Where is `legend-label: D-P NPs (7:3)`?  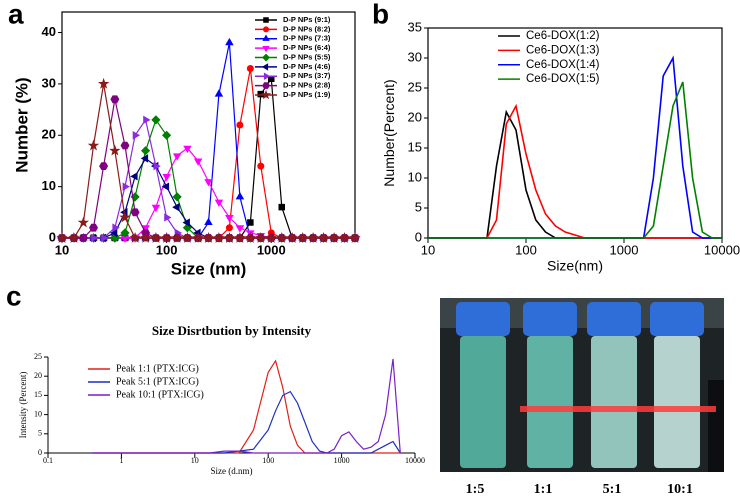 legend-label: D-P NPs (7:3) is located at coordinates (307, 38).